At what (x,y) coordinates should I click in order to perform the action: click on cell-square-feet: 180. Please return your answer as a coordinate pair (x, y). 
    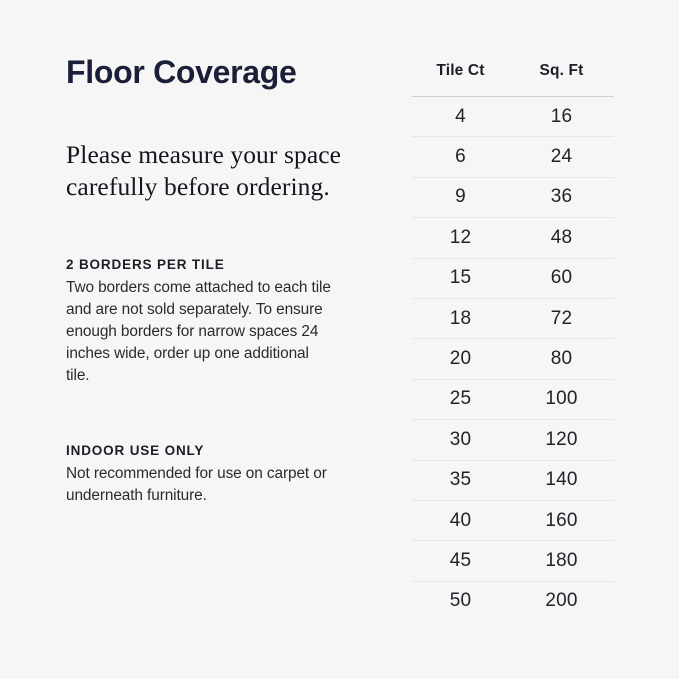
    Looking at the image, I should click on (561, 561).